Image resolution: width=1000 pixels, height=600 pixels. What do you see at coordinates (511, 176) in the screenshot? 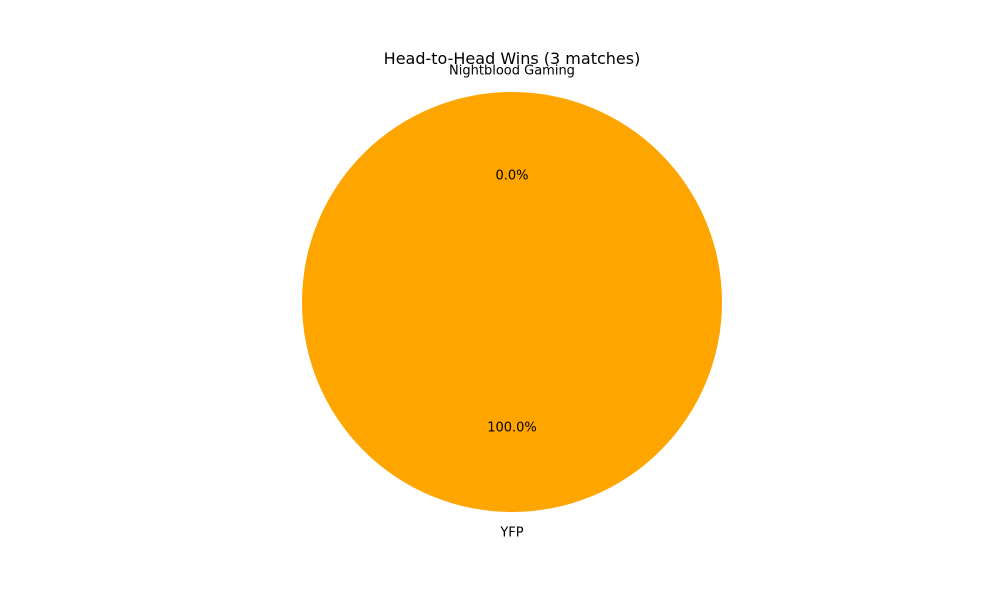
I see `pie-pct-nightblood-gaming: 0.0%` at bounding box center [511, 176].